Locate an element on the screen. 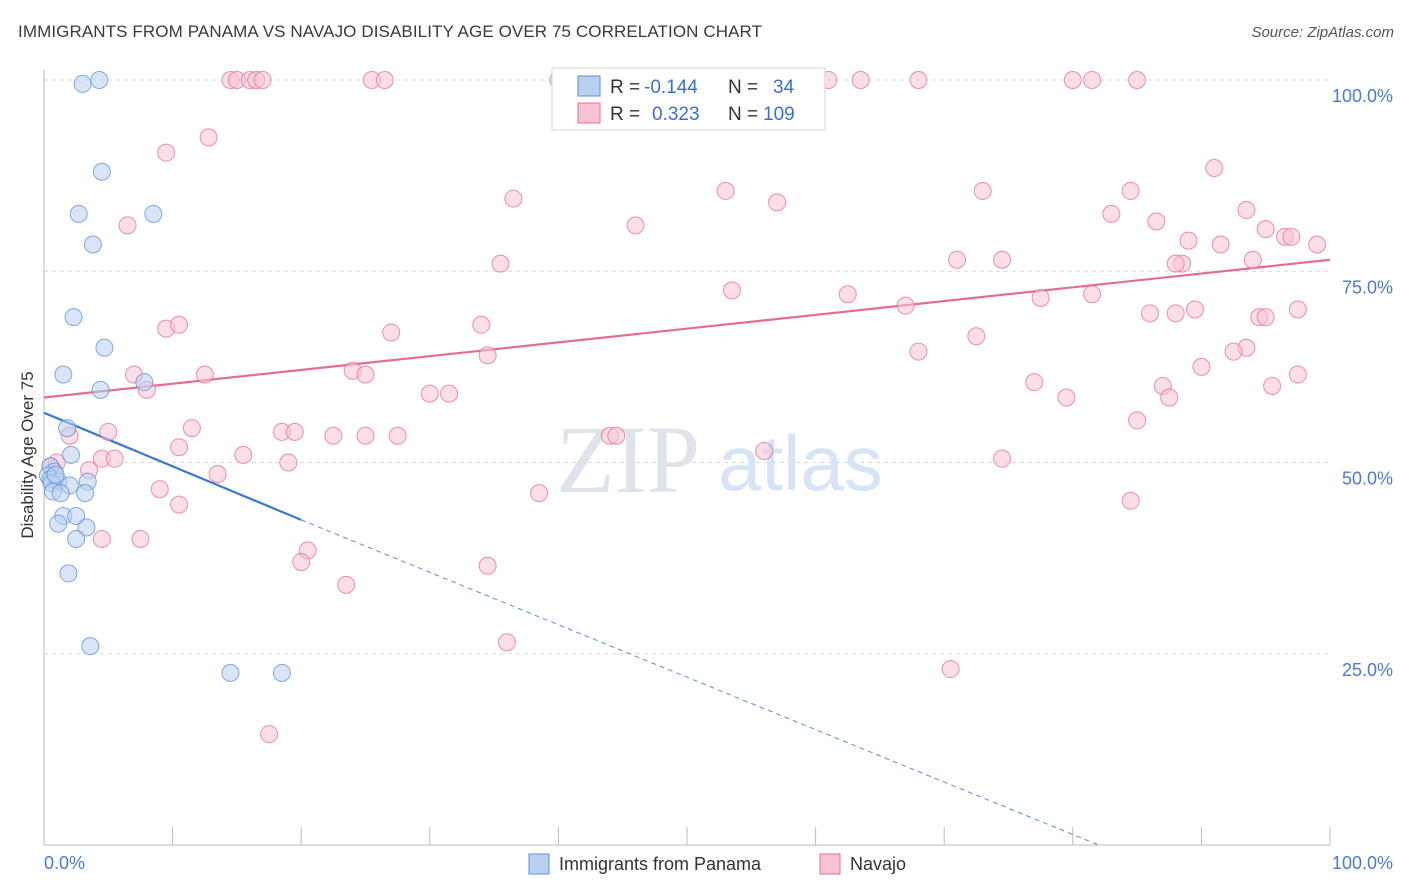  trend-line-navajo is located at coordinates (687, 328).